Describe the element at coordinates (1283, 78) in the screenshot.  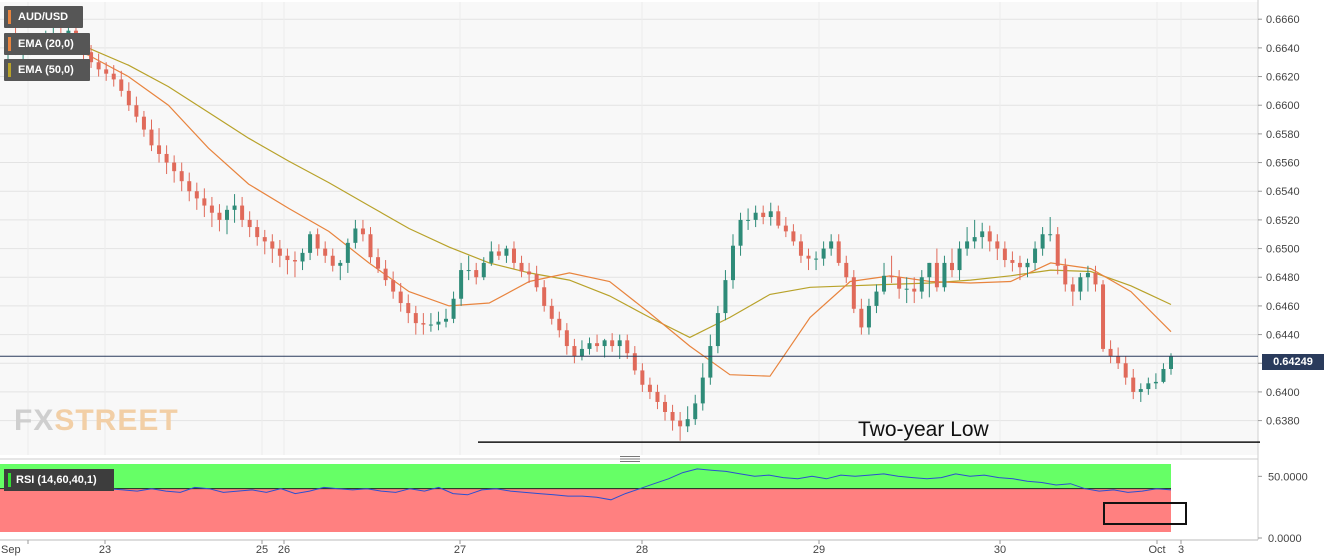
I see `price-tick-label: 0.6620` at that location.